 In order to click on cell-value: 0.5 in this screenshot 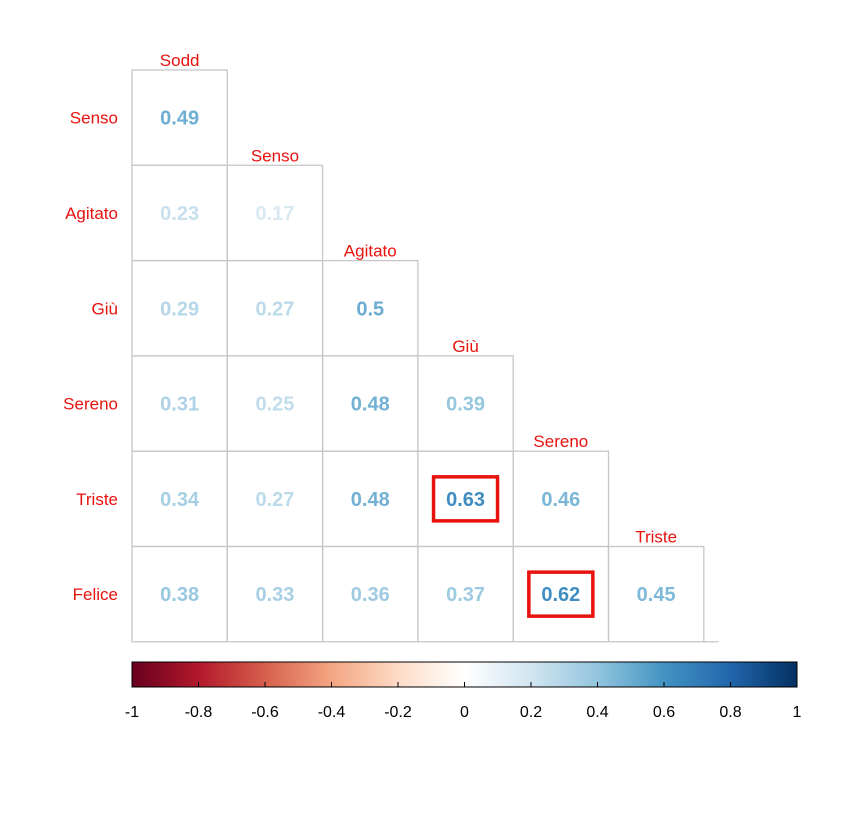, I will do `click(370, 309)`.